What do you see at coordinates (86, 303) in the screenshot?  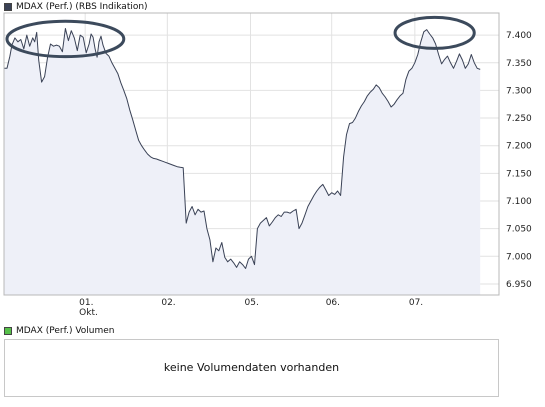 I see `x-tick-label: 01.` at bounding box center [86, 303].